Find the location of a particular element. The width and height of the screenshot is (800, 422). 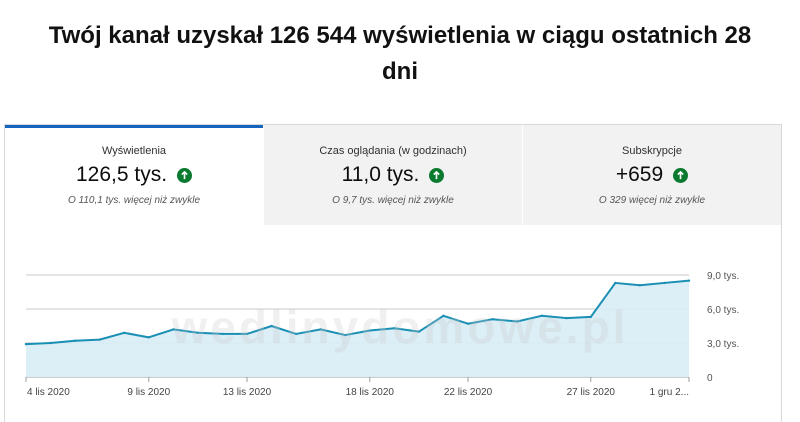

x-tick-label: 13 lis 2020 is located at coordinates (247, 392).